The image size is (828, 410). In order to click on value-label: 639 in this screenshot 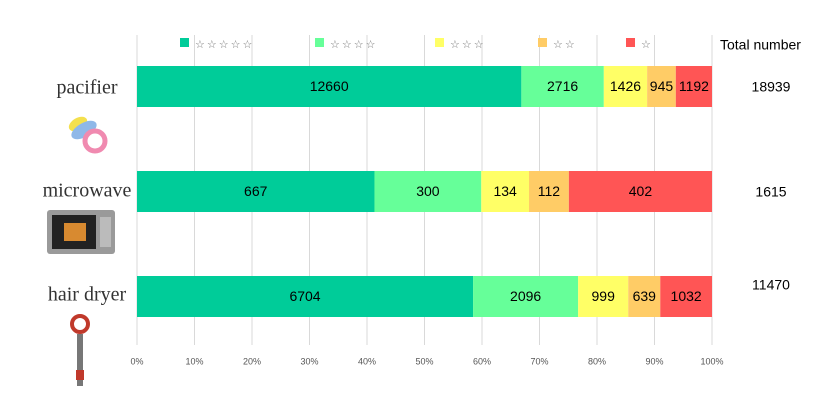, I will do `click(645, 296)`.